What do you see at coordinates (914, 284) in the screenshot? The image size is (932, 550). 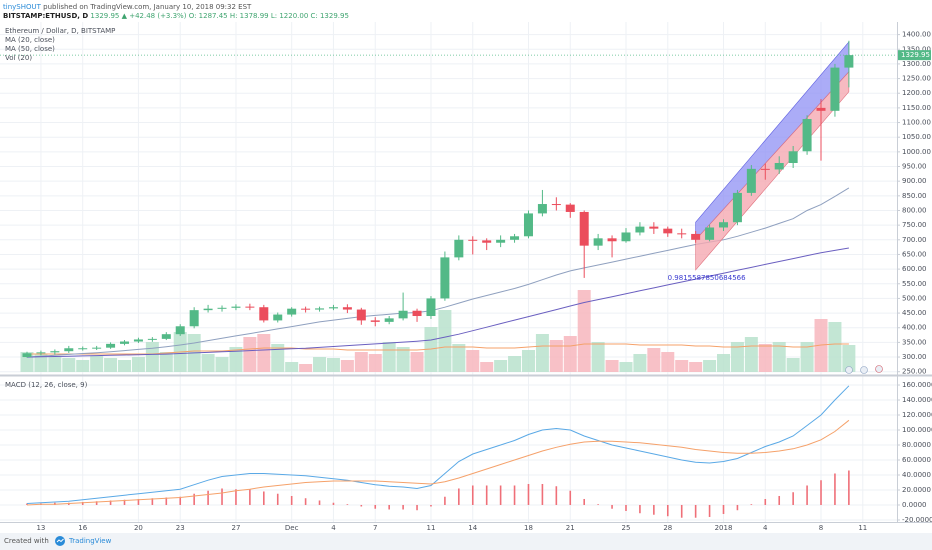 I see `y-tick-label: 550.00` at bounding box center [914, 284].